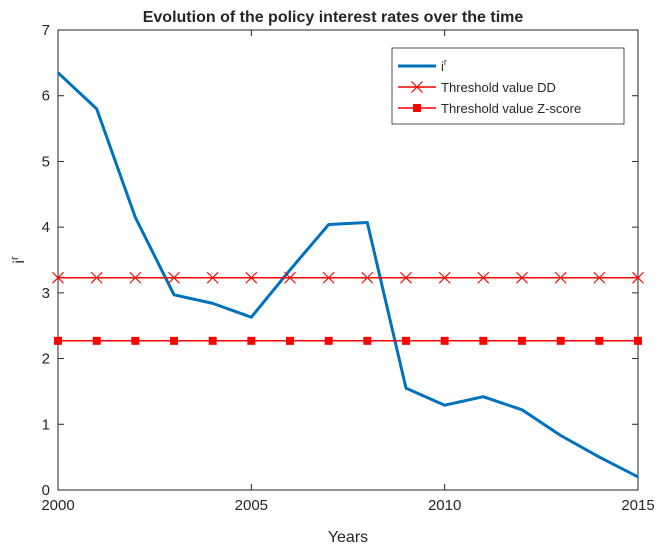 This screenshot has width=662, height=550. What do you see at coordinates (15, 258) in the screenshot?
I see `y-axis-label-sup: r` at bounding box center [15, 258].